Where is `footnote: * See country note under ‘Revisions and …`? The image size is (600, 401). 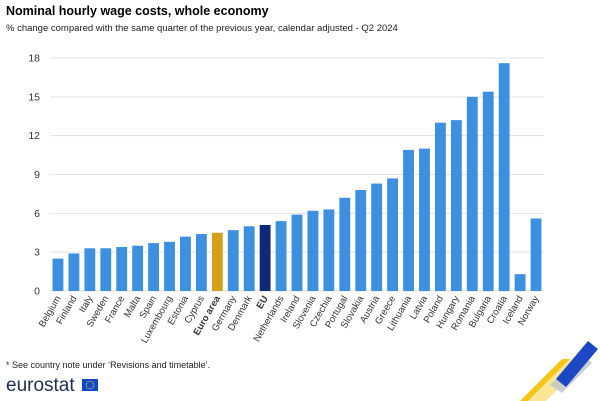 footnote: * See country note under ‘Revisions and … is located at coordinates (108, 365).